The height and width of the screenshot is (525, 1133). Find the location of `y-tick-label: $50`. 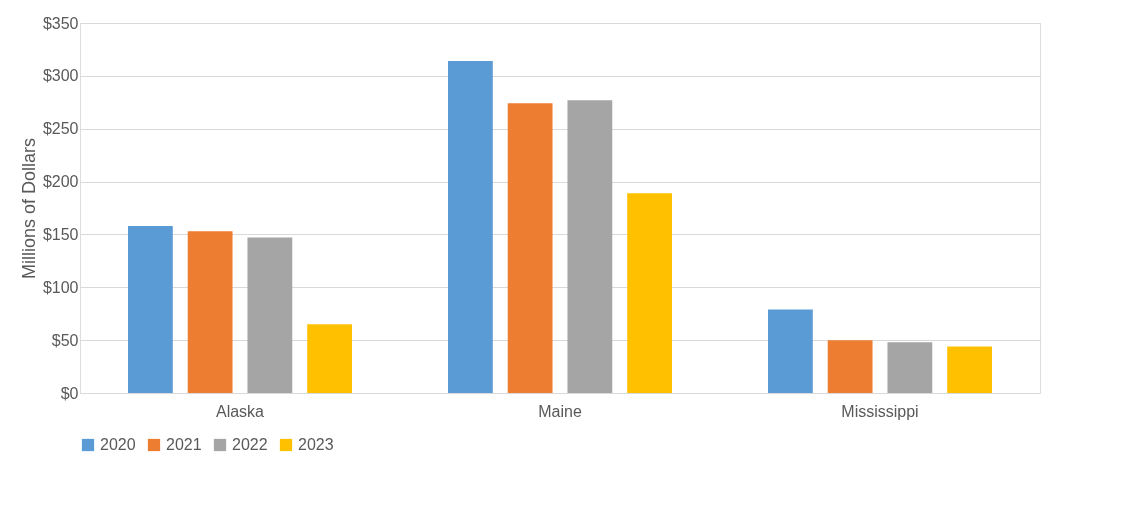

y-tick-label: $50 is located at coordinates (65, 340).